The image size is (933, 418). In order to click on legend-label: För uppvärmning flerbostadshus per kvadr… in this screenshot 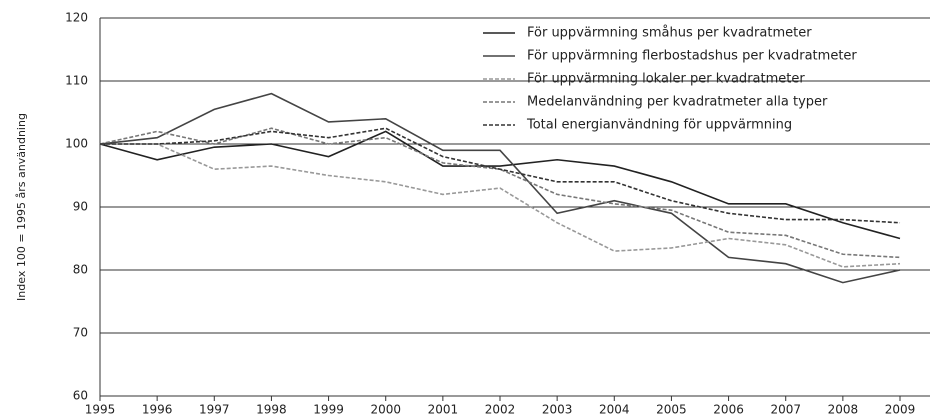, I will do `click(692, 56)`.